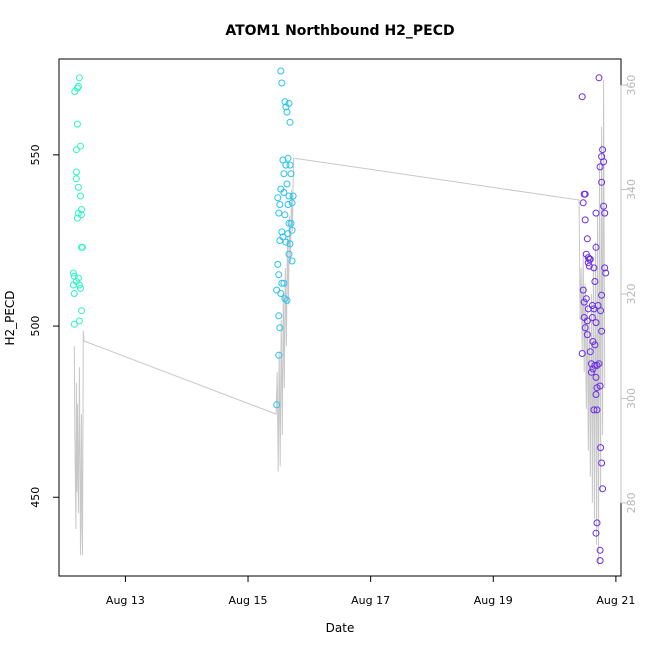 This screenshot has width=650, height=650. Describe the element at coordinates (248, 600) in the screenshot. I see `x-tick-label: Aug 15` at that location.